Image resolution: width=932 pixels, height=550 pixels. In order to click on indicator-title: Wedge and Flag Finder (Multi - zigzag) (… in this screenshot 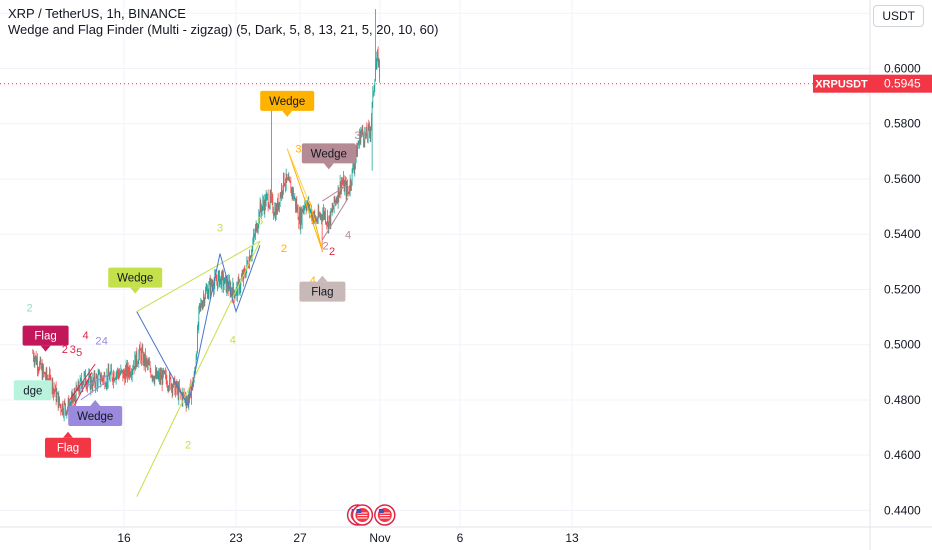, I will do `click(223, 29)`.